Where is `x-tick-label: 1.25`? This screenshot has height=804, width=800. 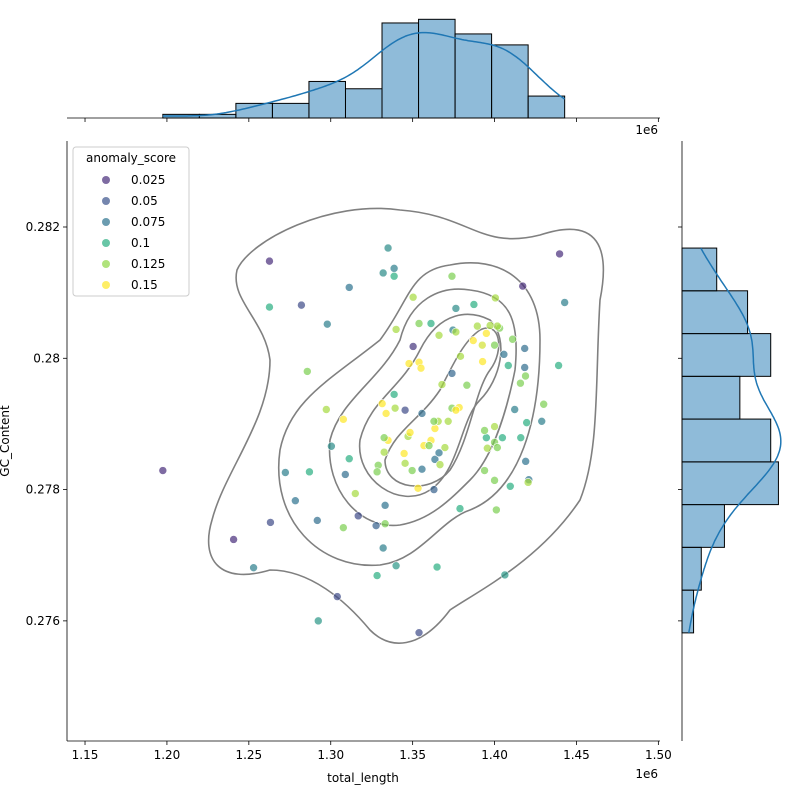 x-tick-label: 1.25 is located at coordinates (248, 755).